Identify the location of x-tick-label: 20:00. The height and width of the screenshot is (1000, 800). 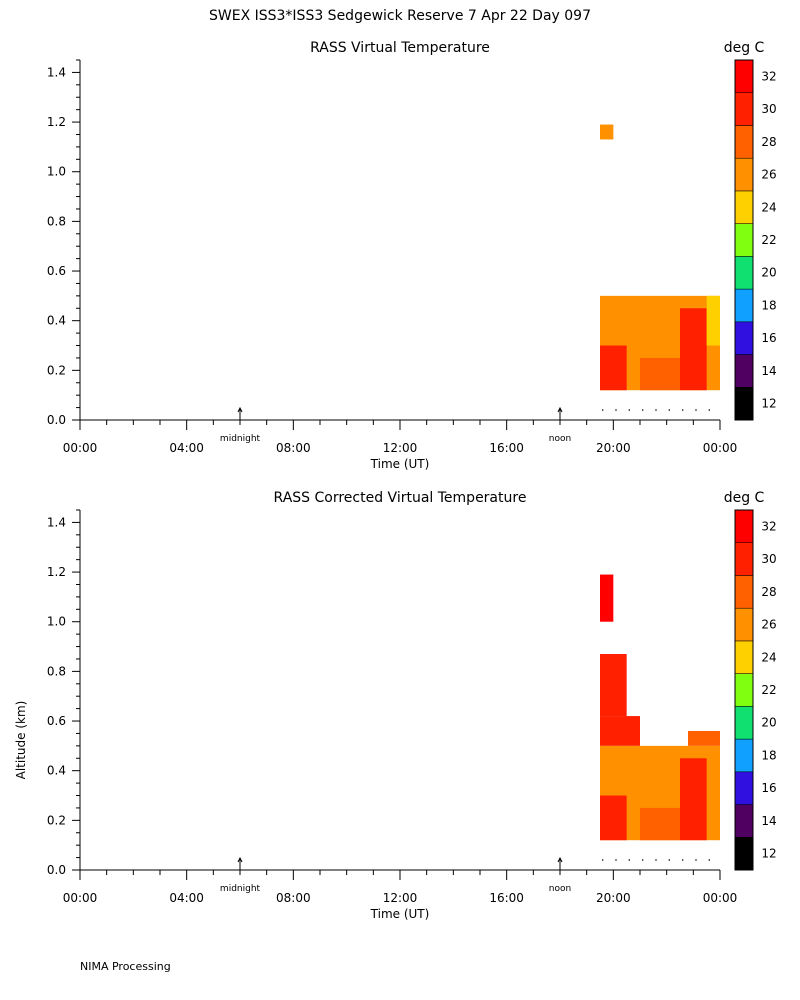
(613, 898).